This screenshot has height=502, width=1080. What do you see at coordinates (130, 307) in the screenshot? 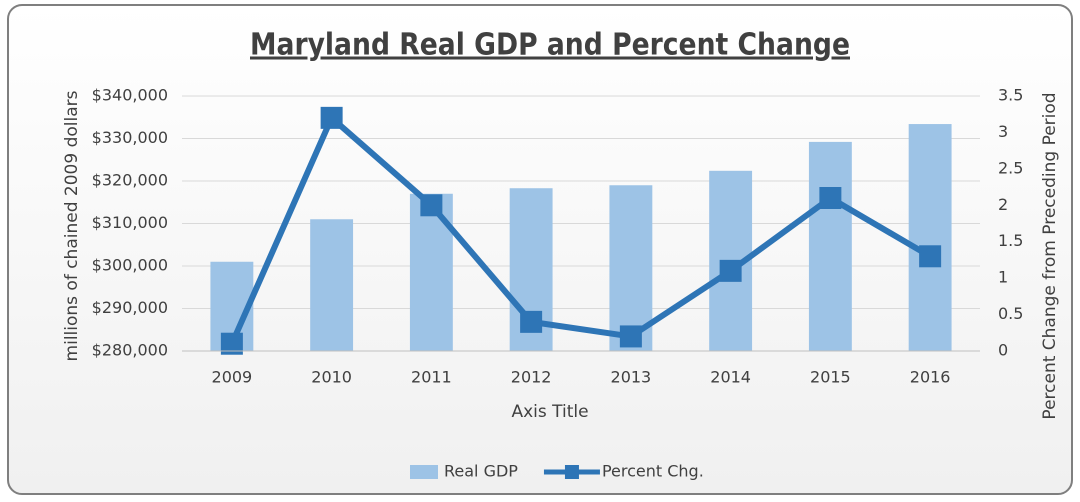
I see `y-tick-label: $290,000` at bounding box center [130, 307].